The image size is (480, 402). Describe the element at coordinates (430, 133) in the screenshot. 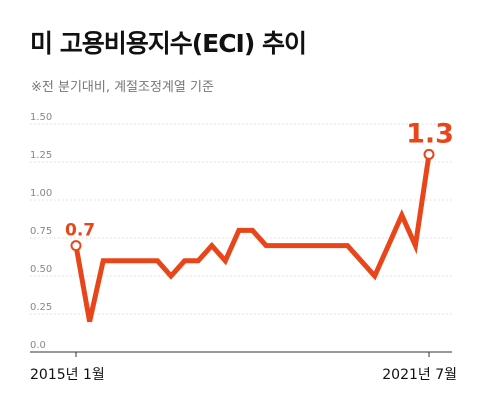

I see `data-label: 1.3` at that location.